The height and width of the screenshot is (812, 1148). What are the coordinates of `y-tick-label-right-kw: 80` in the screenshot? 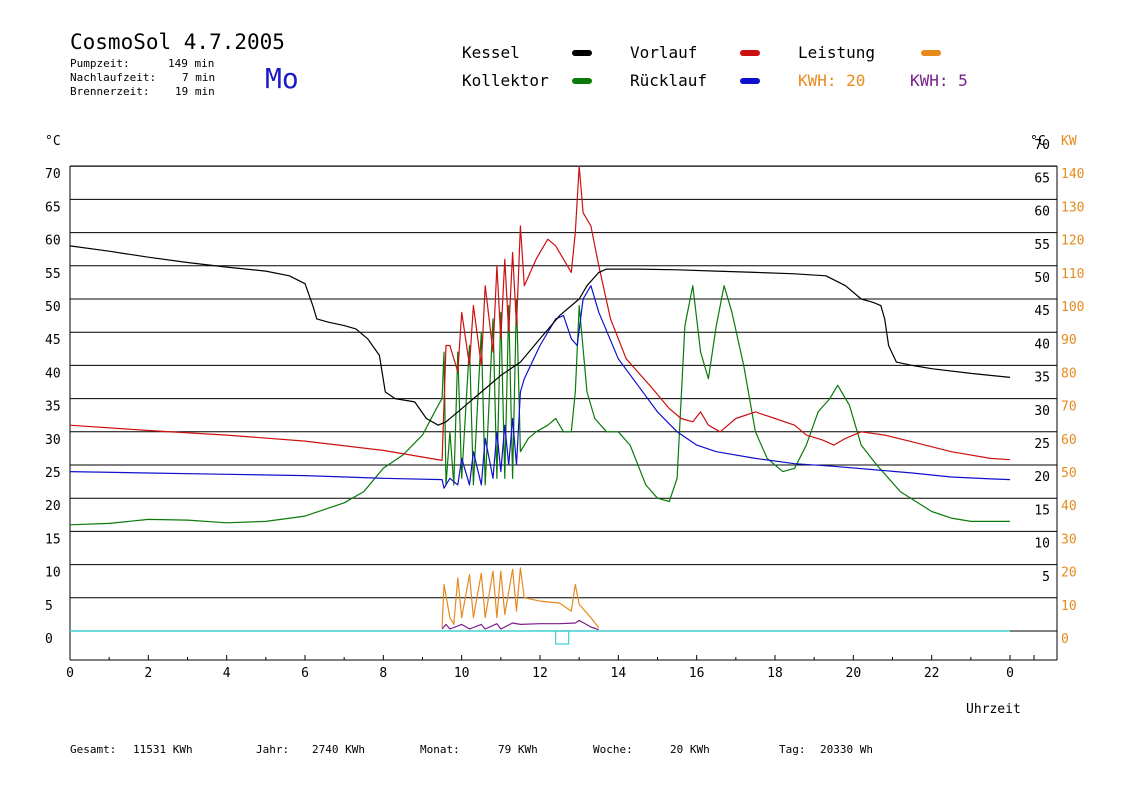 It's located at (1069, 373).